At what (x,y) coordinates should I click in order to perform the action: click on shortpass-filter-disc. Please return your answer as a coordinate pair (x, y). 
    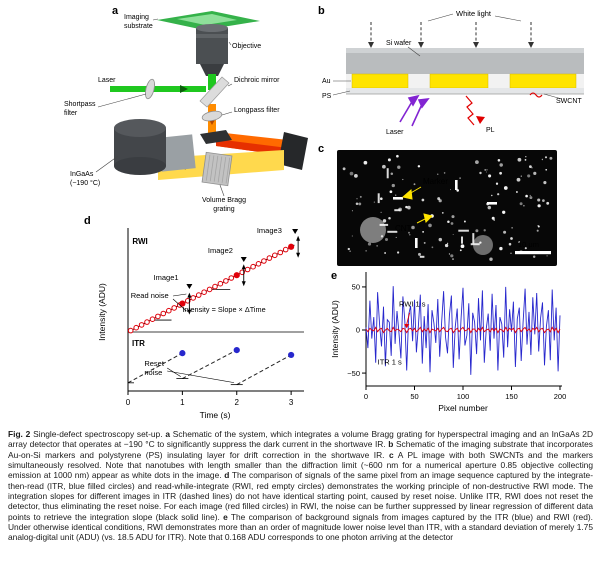
    Looking at the image, I should click on (150, 89).